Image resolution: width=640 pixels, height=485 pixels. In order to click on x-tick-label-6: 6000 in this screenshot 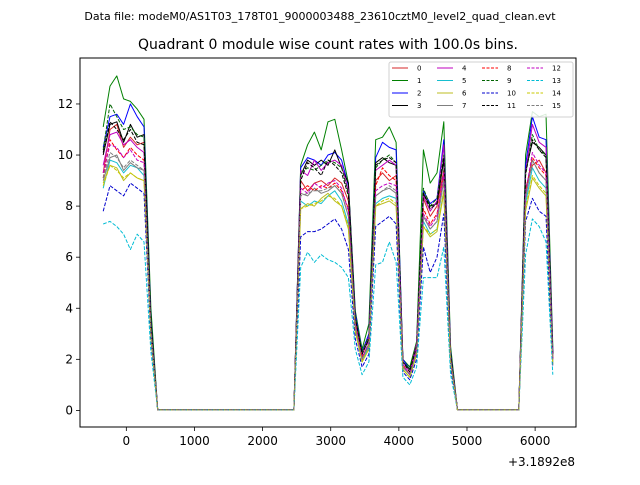, I will do `click(535, 441)`.